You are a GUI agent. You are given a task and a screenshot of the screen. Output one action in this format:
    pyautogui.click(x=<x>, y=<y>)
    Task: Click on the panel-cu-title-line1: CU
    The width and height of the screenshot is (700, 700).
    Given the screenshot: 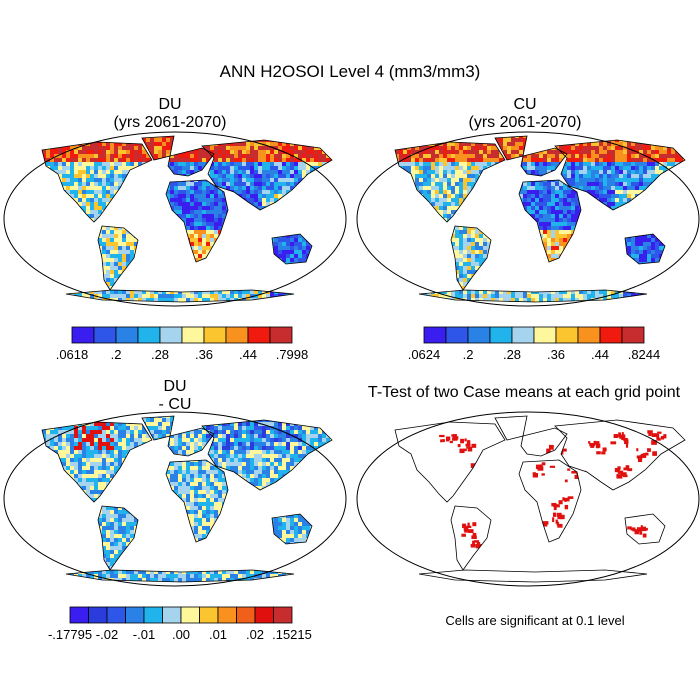 What is the action you would take?
    pyautogui.click(x=525, y=104)
    